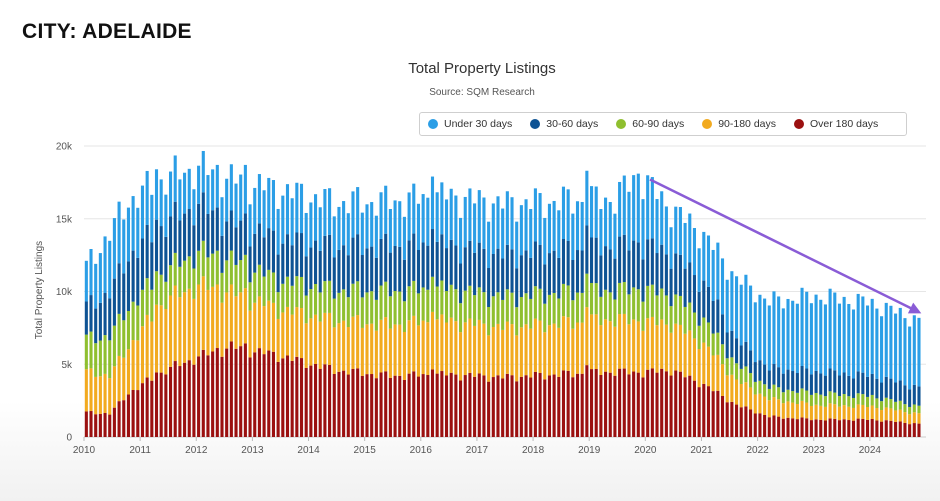 The width and height of the screenshot is (940, 501). Describe the element at coordinates (470, 124) in the screenshot. I see `legend-item-under-30-days: Under 30 days` at that location.